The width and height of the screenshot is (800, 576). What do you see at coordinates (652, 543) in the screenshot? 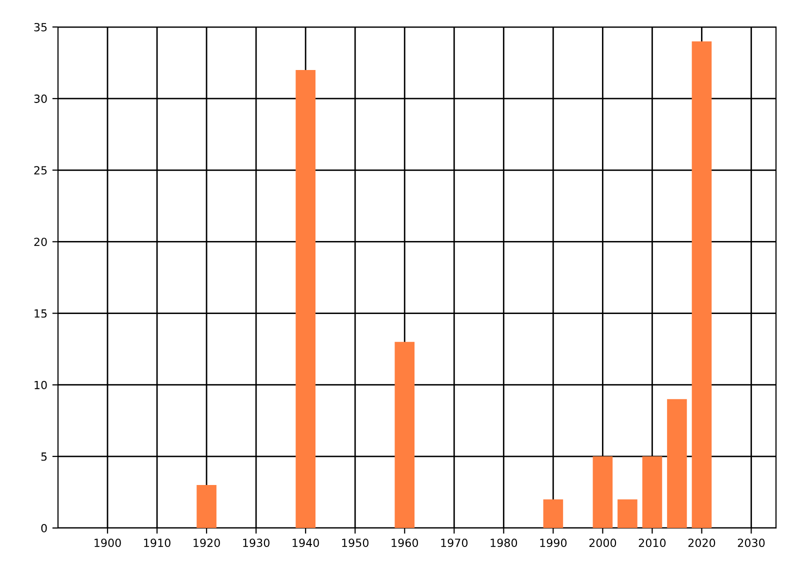
I see `x-tick-label: 2010` at bounding box center [652, 543].